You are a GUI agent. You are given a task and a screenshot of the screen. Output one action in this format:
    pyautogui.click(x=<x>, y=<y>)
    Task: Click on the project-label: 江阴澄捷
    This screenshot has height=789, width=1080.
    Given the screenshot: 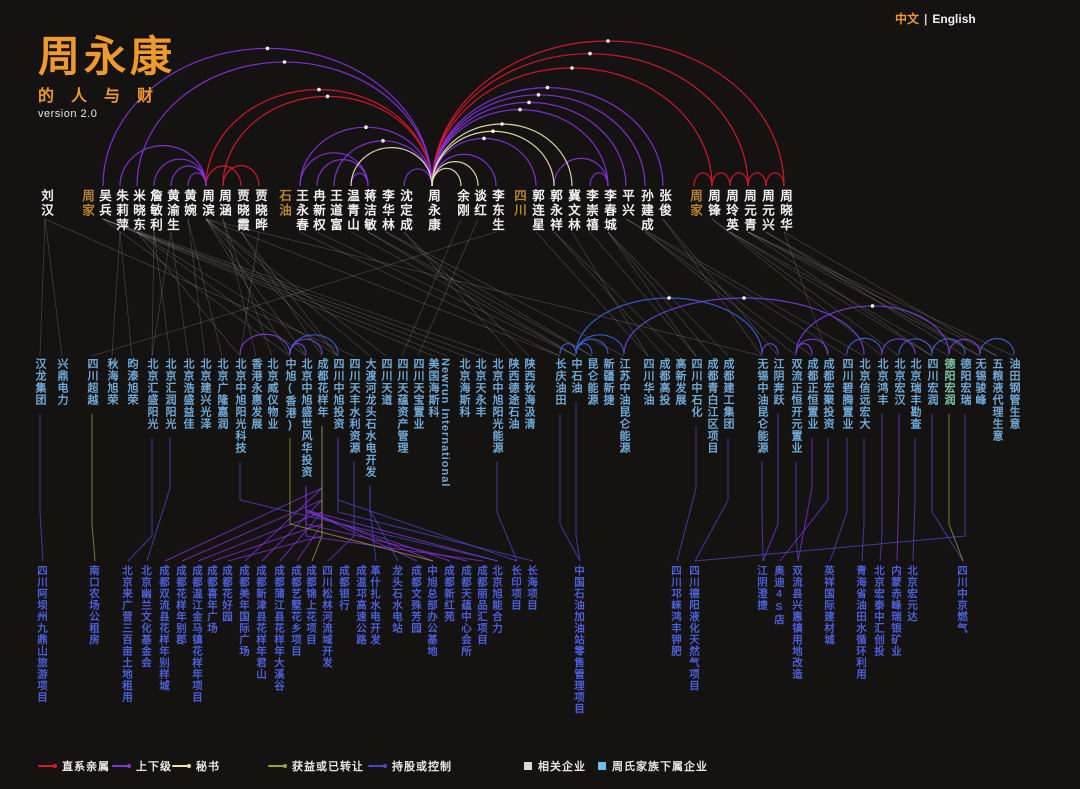 What is the action you would take?
    pyautogui.click(x=762, y=588)
    